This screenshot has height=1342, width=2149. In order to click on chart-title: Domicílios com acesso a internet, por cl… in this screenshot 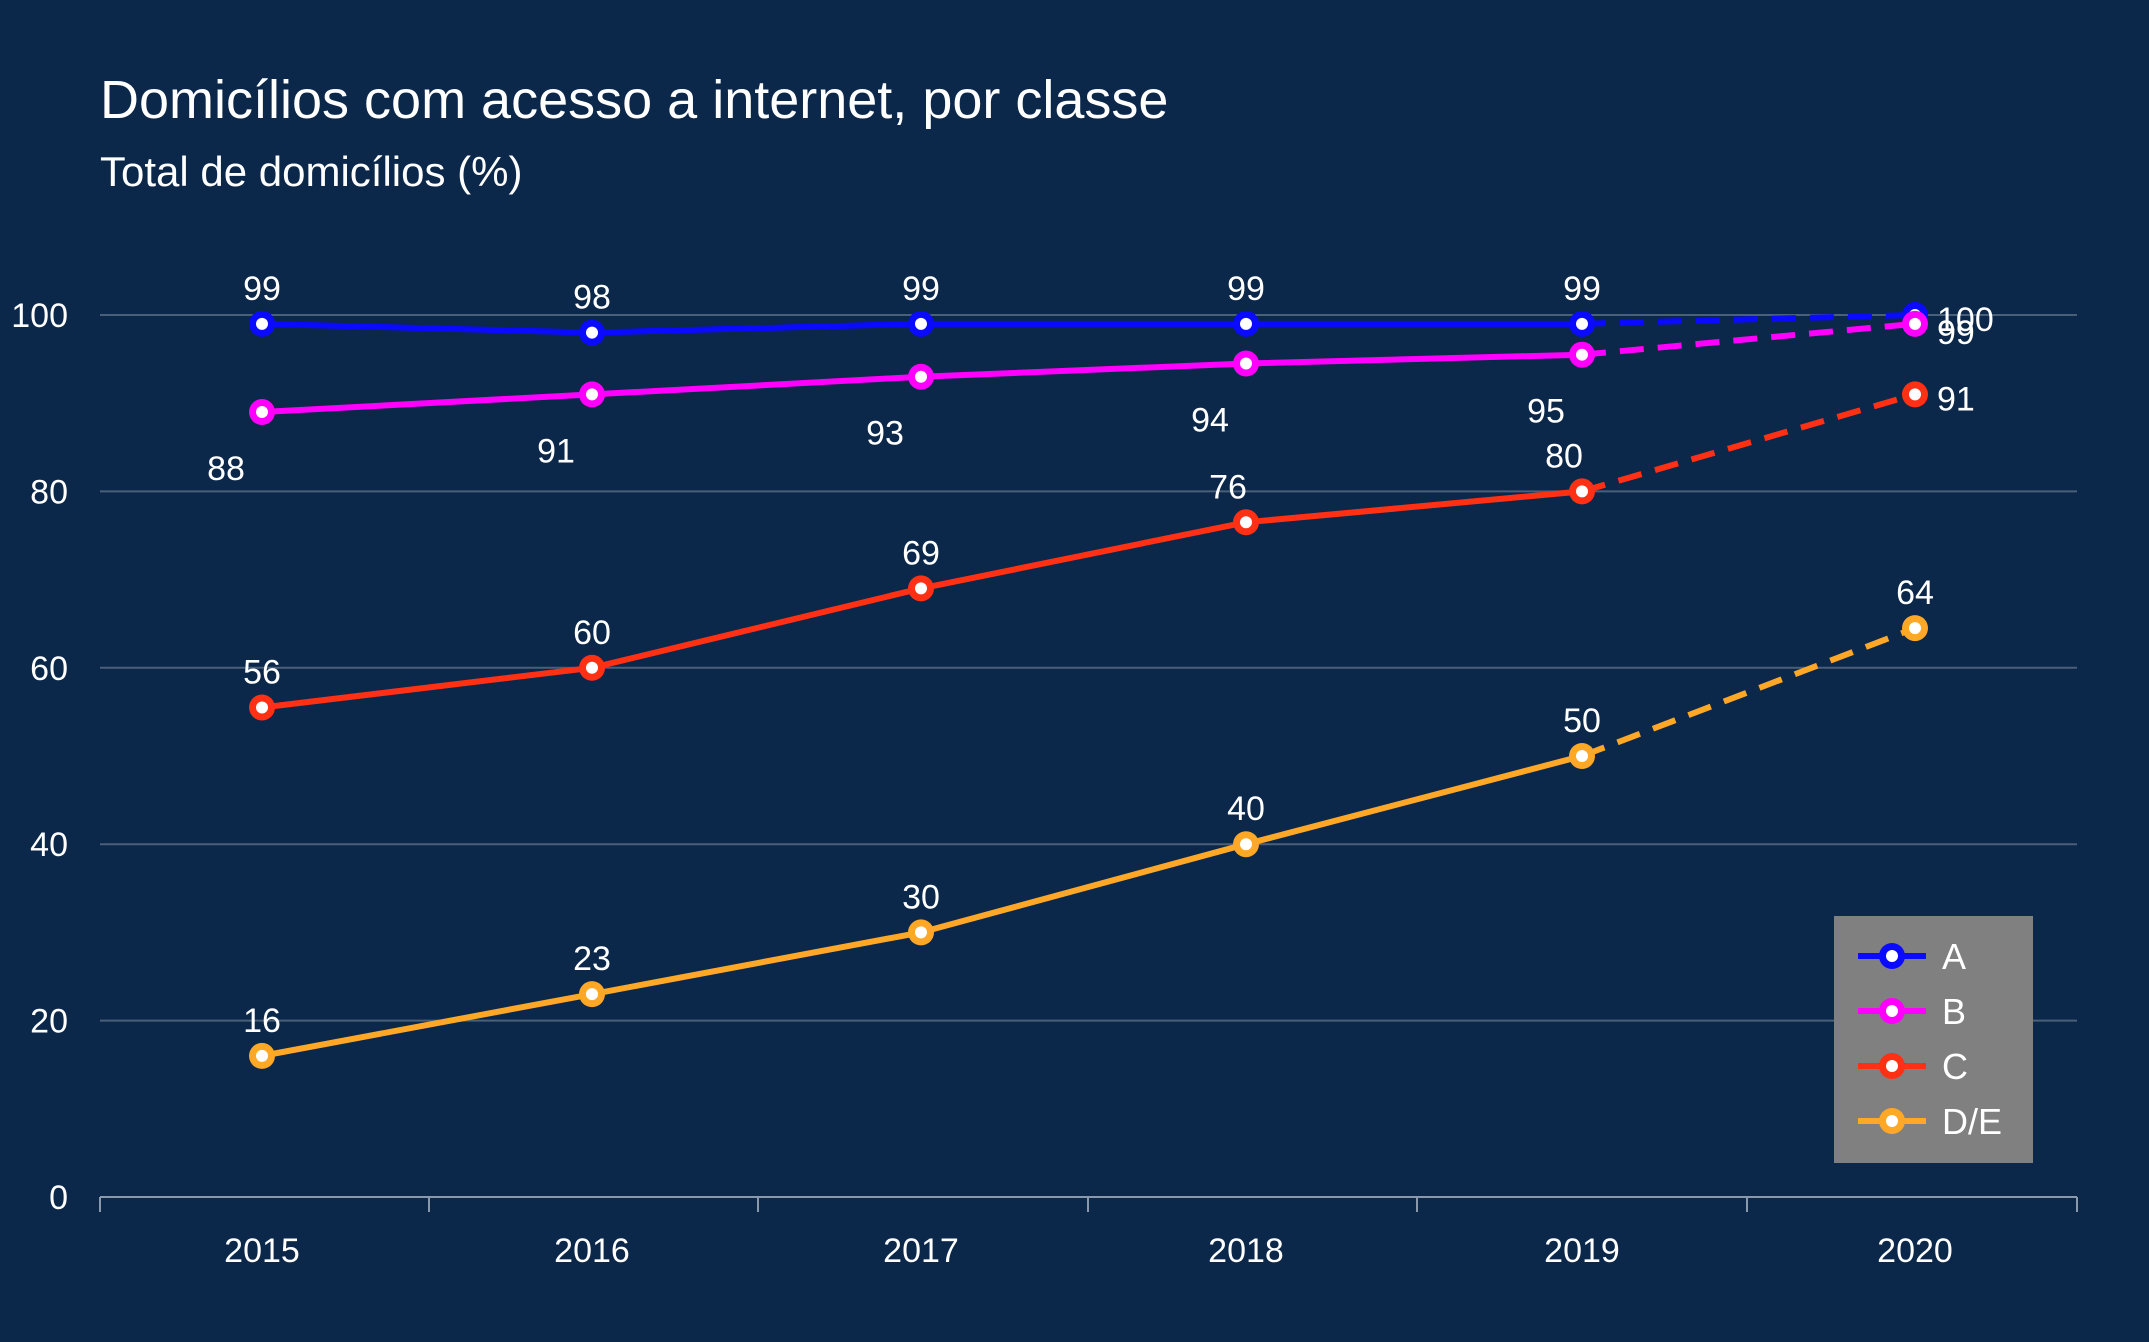, I will do `click(634, 100)`.